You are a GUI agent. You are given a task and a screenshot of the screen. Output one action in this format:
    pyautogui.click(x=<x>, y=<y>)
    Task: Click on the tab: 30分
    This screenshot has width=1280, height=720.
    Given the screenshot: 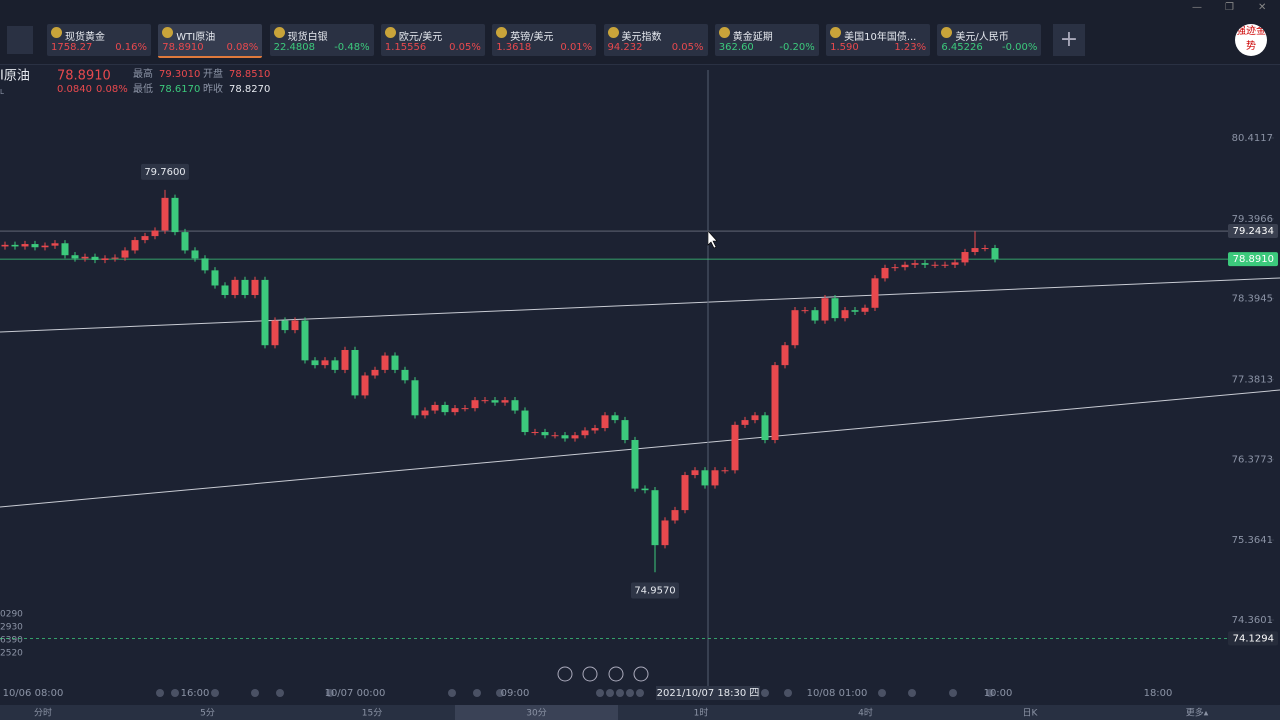 What is the action you would take?
    pyautogui.click(x=536, y=713)
    